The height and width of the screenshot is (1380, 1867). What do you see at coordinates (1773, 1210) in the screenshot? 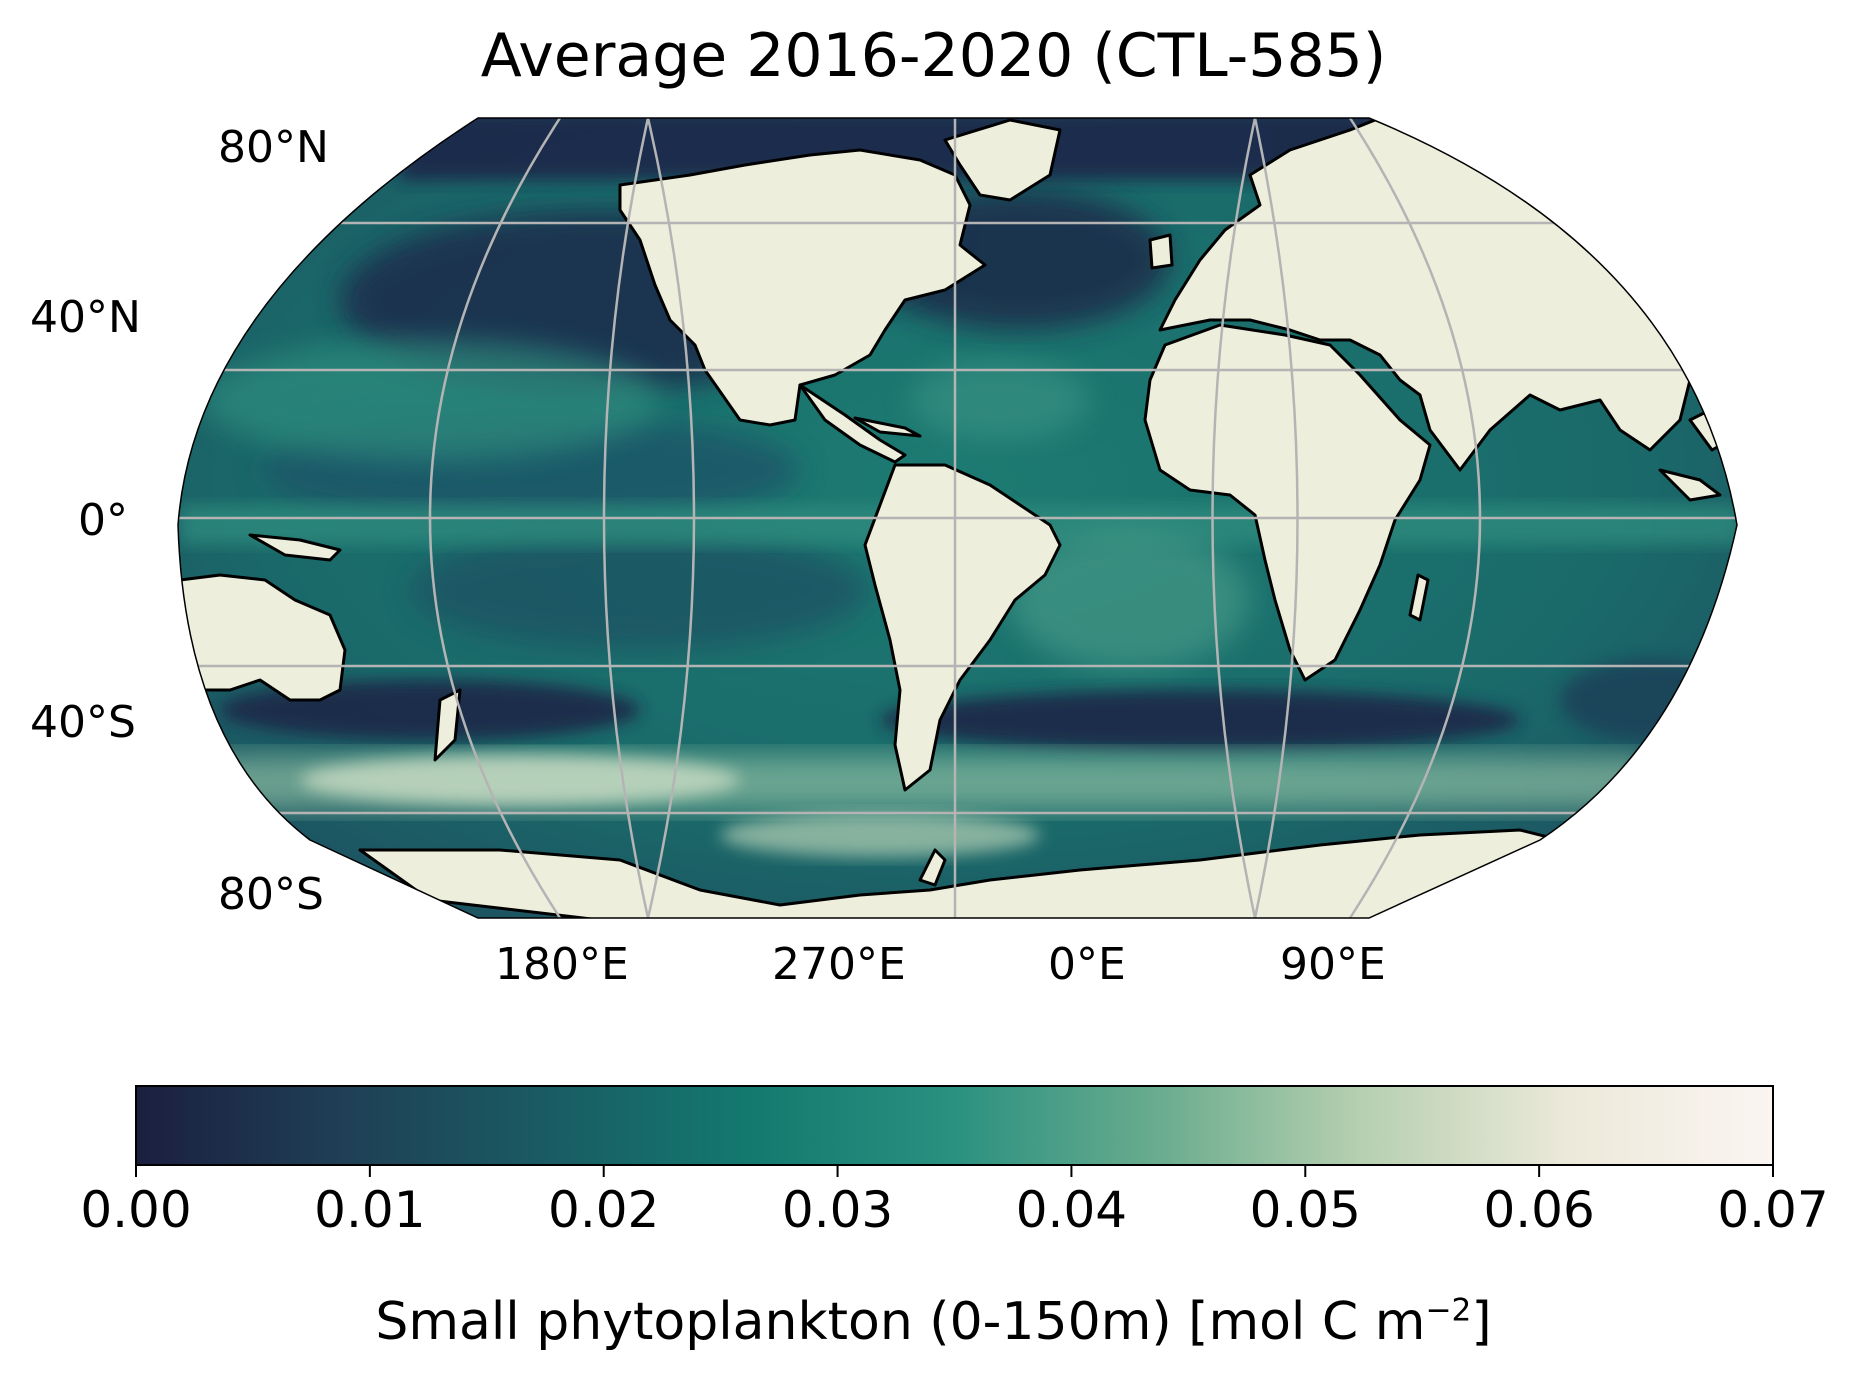
I see `colorbar-tick-label: 0.07` at bounding box center [1773, 1210].